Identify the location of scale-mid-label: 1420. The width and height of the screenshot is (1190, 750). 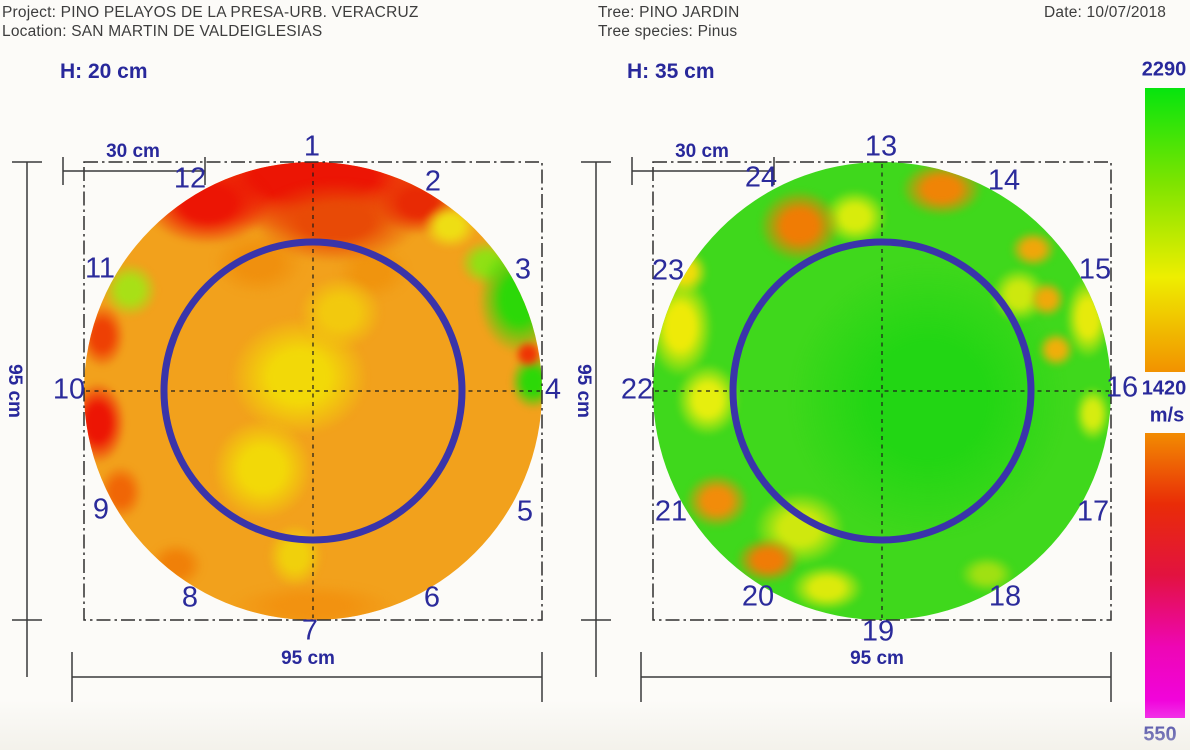
(1164, 388).